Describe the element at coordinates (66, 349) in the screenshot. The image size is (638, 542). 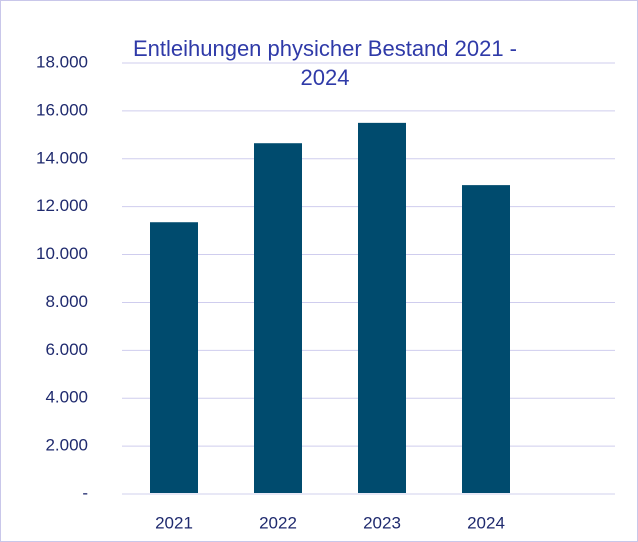
I see `y-tick-label: 6.000` at that location.